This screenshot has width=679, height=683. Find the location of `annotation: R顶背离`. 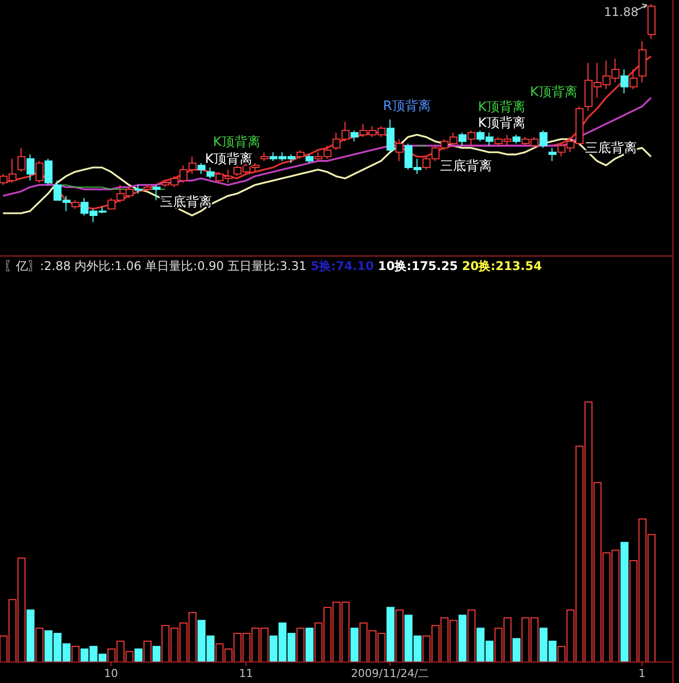

annotation: R顶背离 is located at coordinates (407, 106).